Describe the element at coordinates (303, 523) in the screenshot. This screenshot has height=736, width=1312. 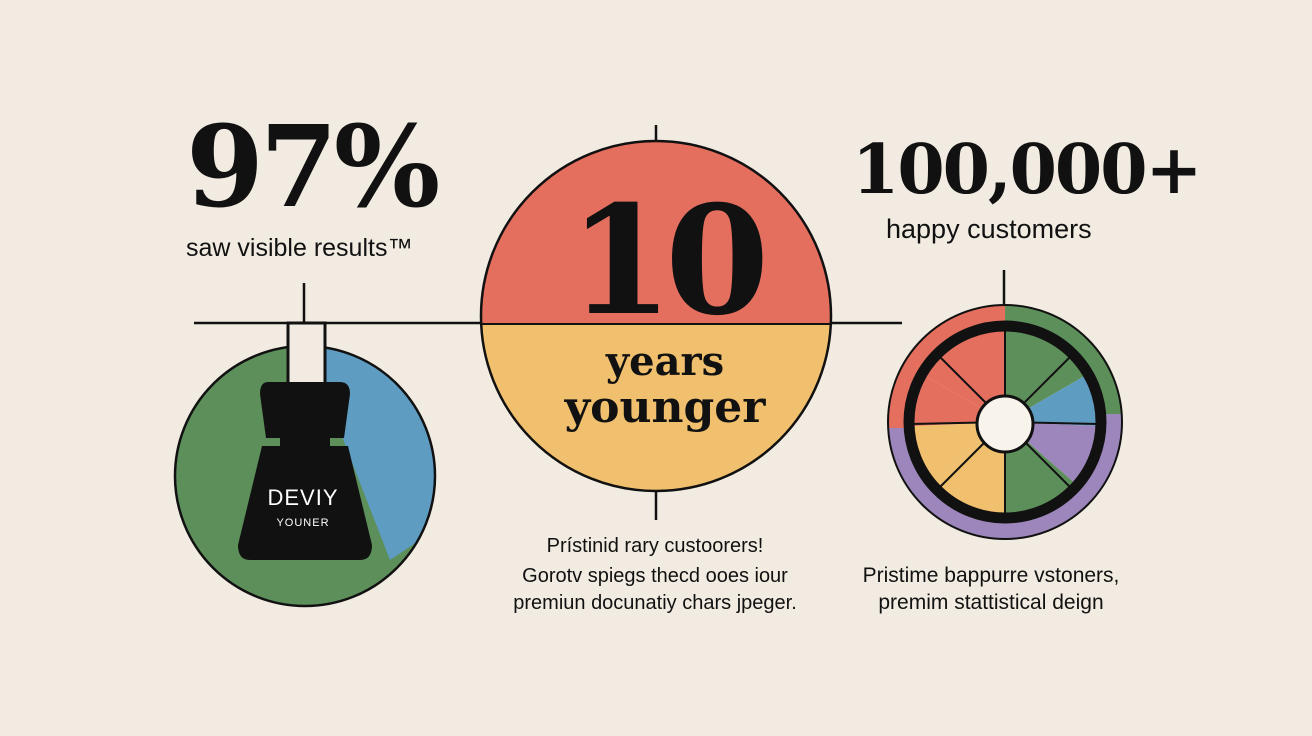
I see `bottle-subtitle-label: YOUNER` at that location.